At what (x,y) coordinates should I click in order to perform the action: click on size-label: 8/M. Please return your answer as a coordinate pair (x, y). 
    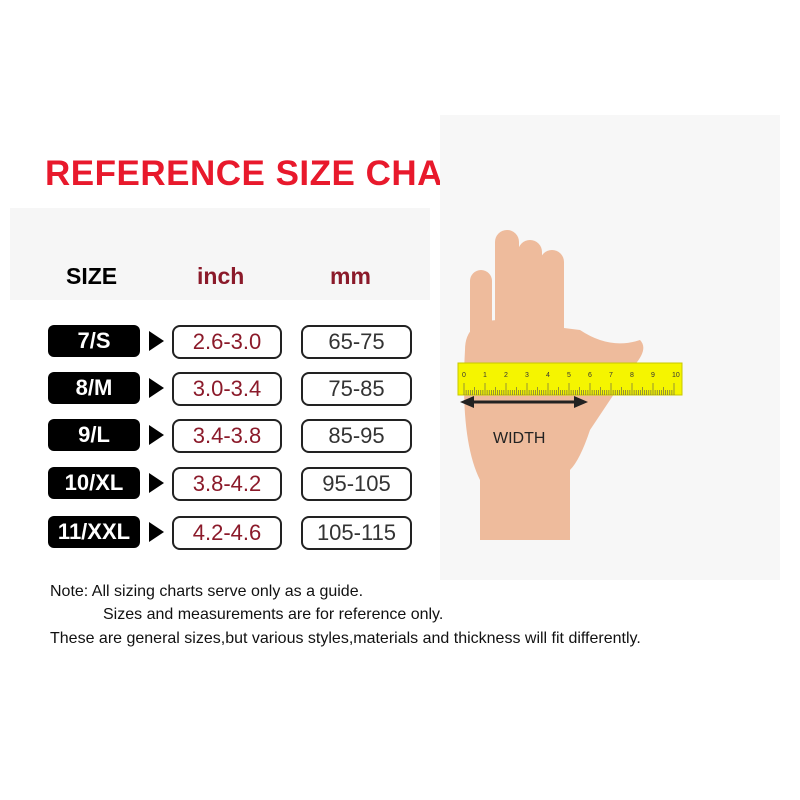
    Looking at the image, I should click on (94, 388).